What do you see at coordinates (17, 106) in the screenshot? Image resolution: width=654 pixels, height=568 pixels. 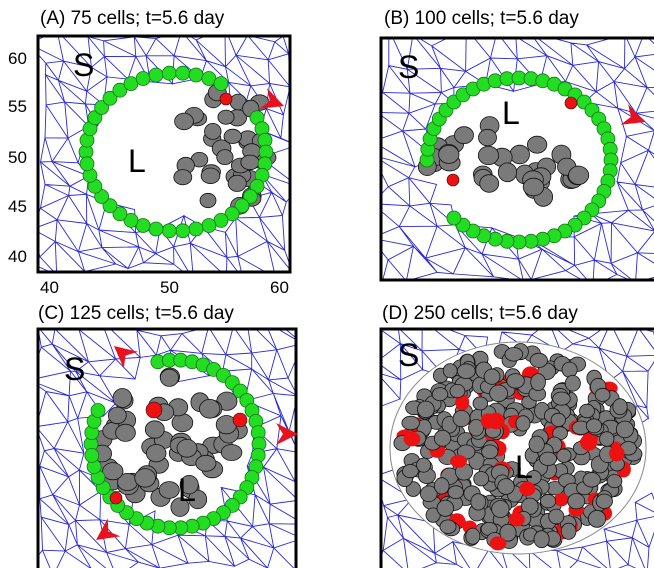 I see `y-tick-55: 55` at bounding box center [17, 106].